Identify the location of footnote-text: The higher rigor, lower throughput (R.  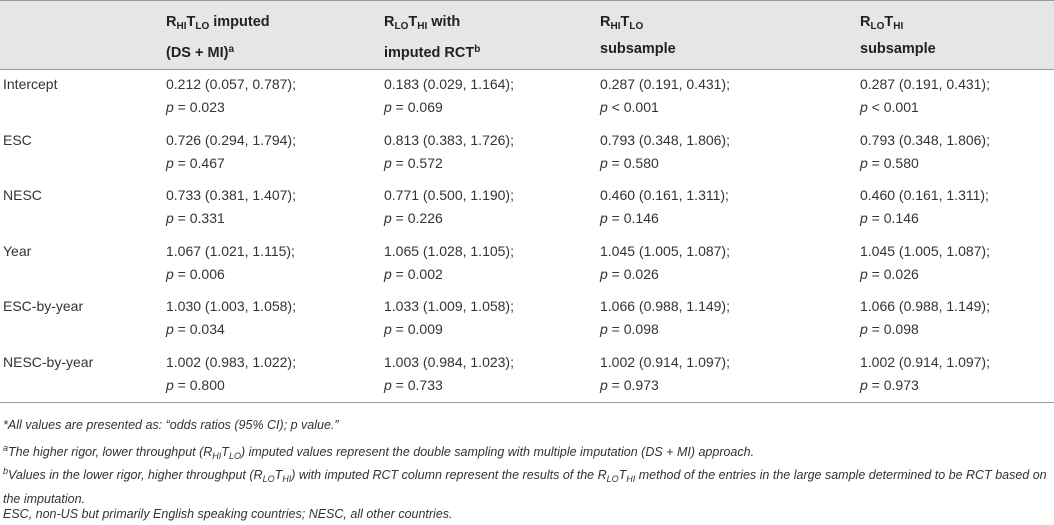
(110, 452).